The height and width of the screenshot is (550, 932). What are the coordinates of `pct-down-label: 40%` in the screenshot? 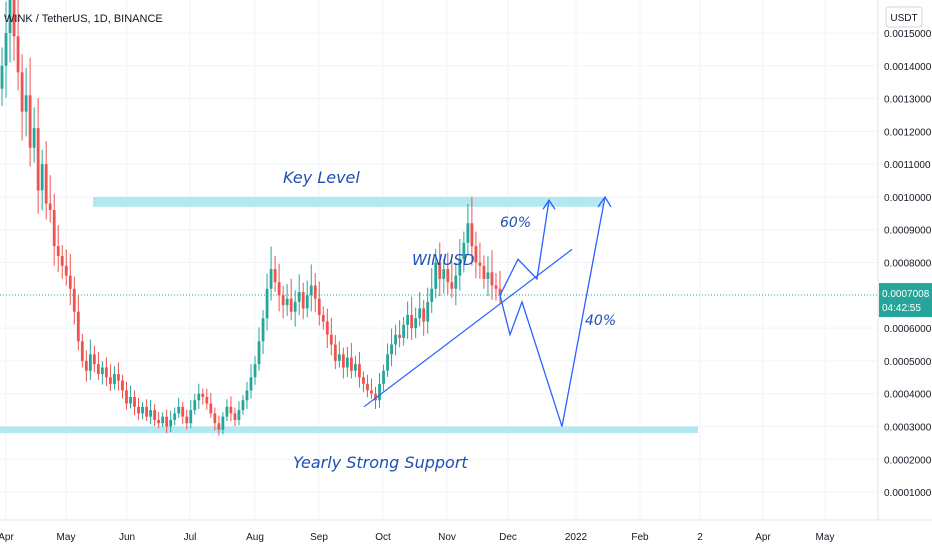 It's located at (600, 321).